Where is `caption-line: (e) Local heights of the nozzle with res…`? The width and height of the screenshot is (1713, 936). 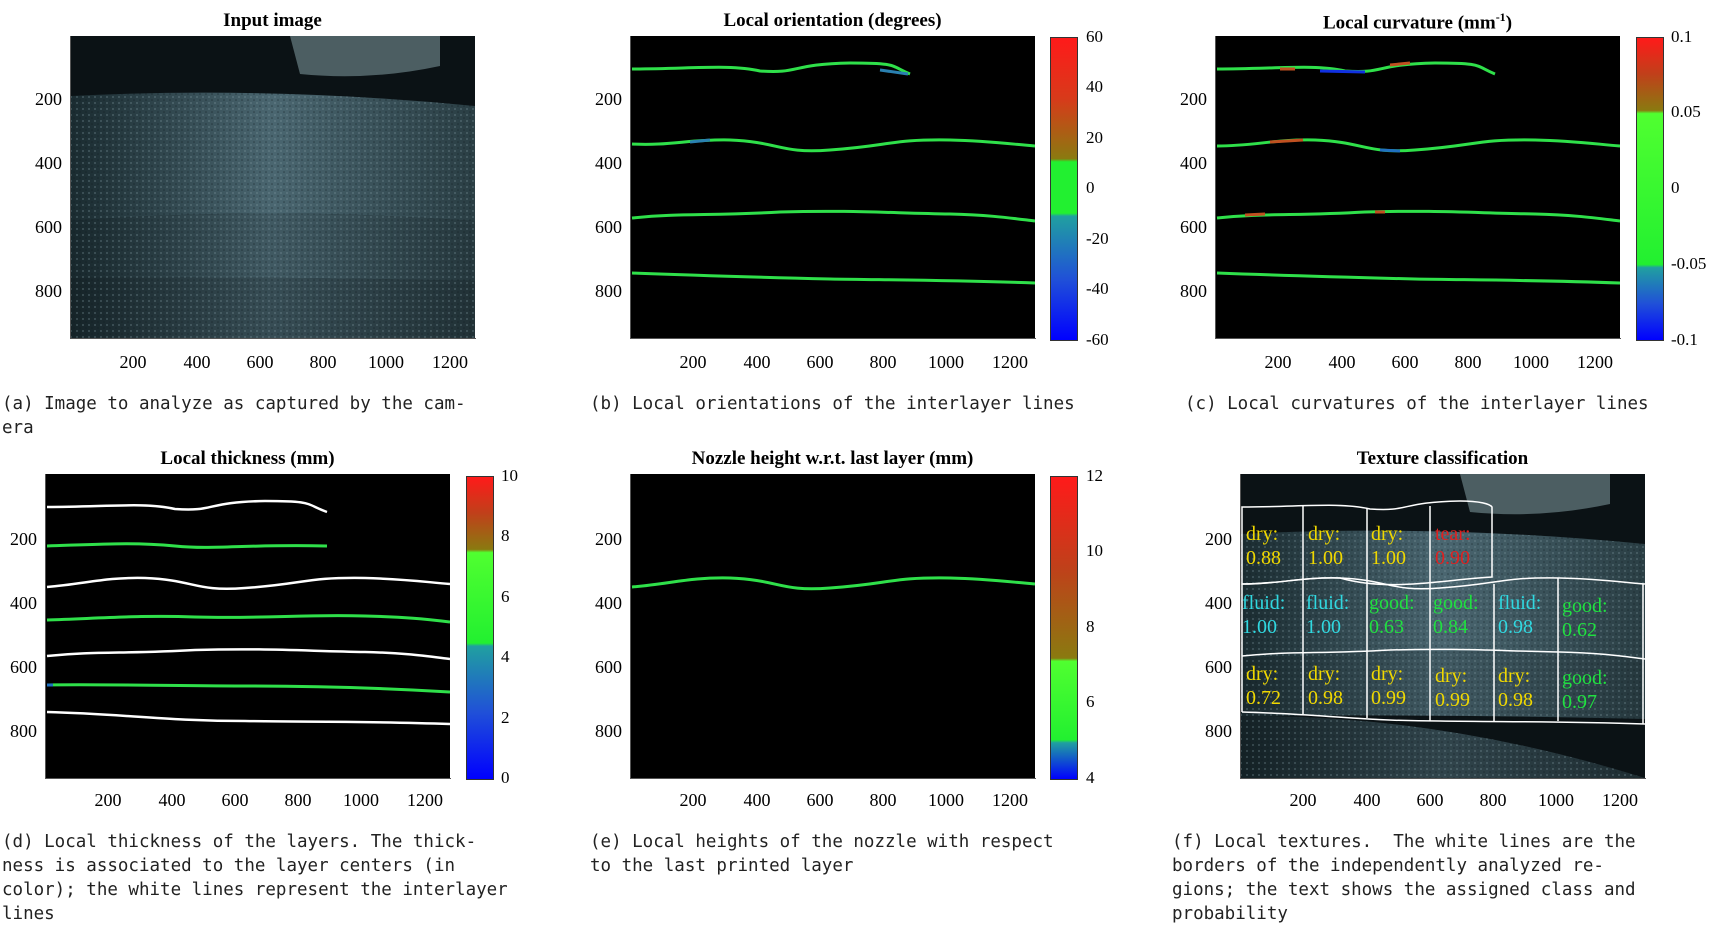
caption-line: (e) Local heights of the nozzle with res… is located at coordinates (822, 842).